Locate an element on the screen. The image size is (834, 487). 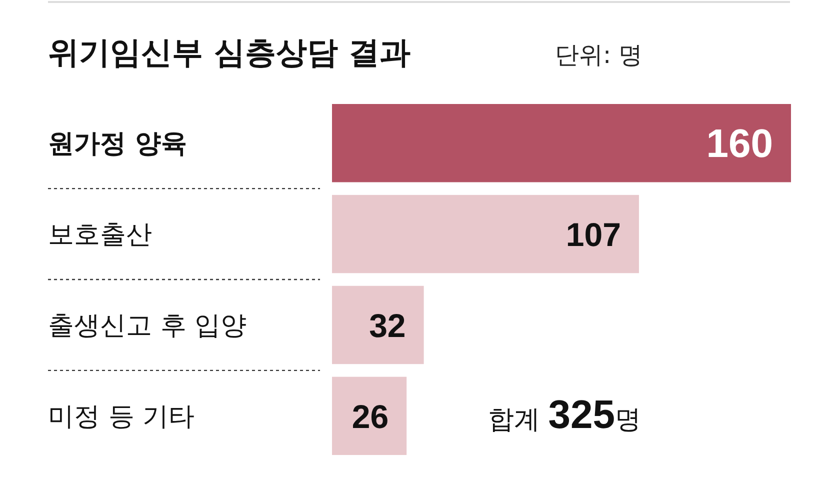
data-label: 32 is located at coordinates (387, 325).